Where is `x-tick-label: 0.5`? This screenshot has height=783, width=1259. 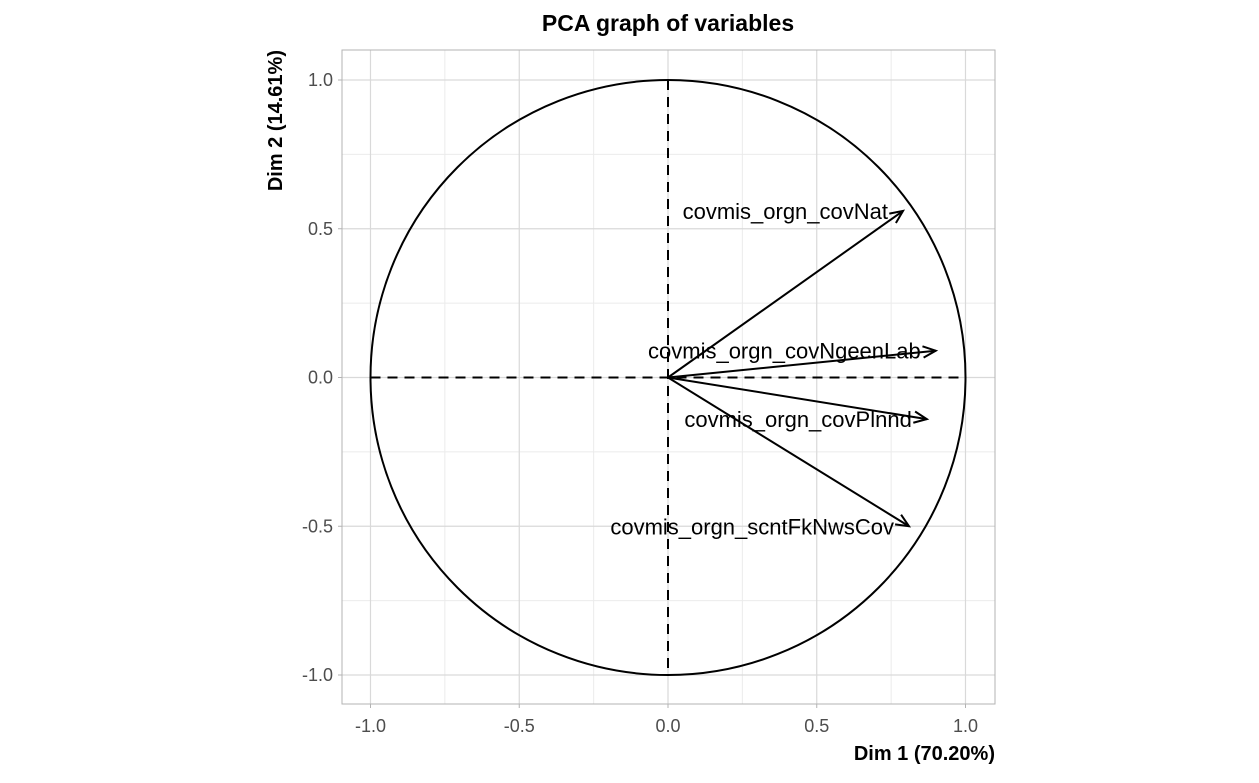
x-tick-label: 0.5 is located at coordinates (816, 726).